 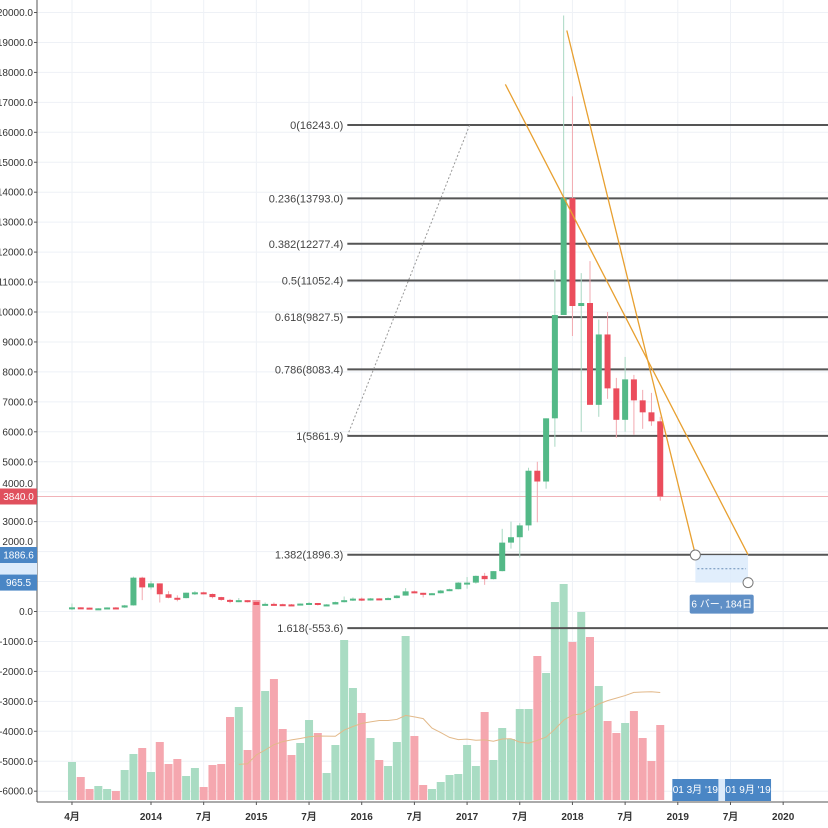 What do you see at coordinates (16, 702) in the screenshot?
I see `price-tick-label: -3000.0` at bounding box center [16, 702].